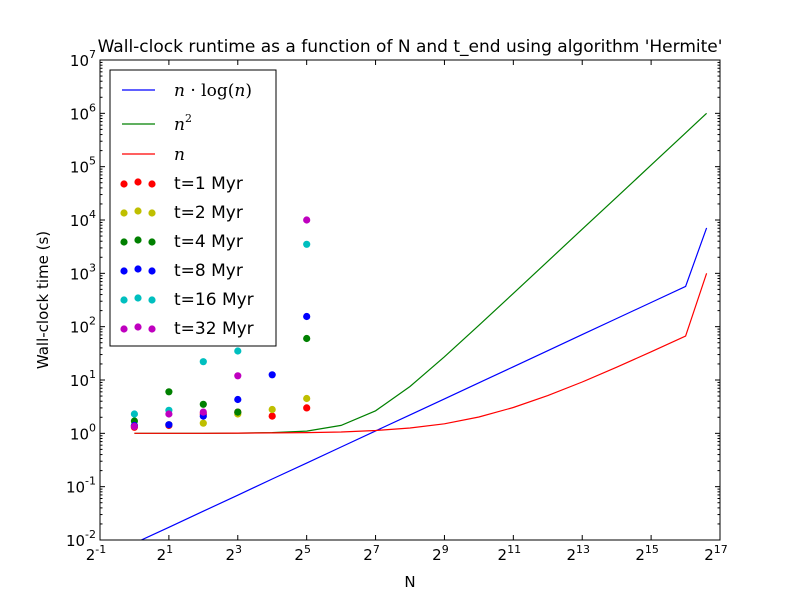 This screenshot has width=800, height=600. I want to click on legend-label: n, so click(179, 155).